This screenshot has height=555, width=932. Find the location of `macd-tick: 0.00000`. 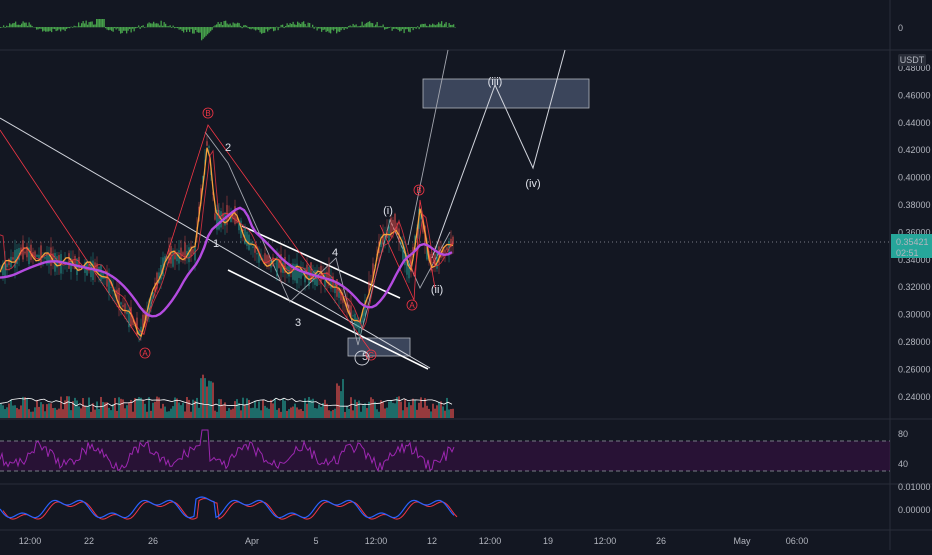

macd-tick: 0.00000 is located at coordinates (914, 510).